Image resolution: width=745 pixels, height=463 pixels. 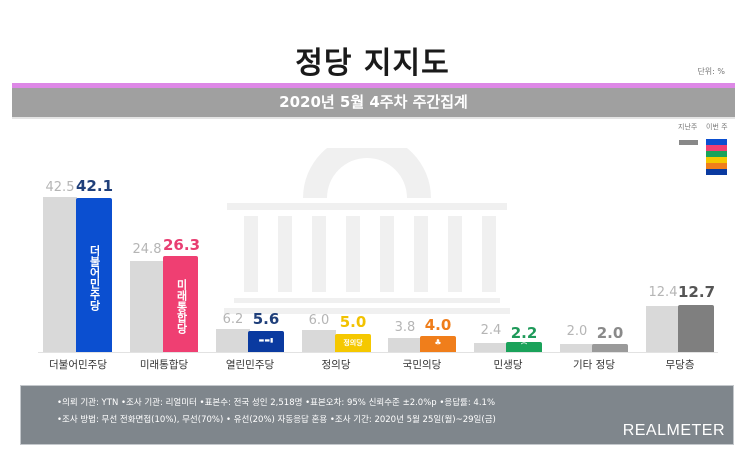 I want to click on legend-swatch-pink, so click(x=716, y=148).